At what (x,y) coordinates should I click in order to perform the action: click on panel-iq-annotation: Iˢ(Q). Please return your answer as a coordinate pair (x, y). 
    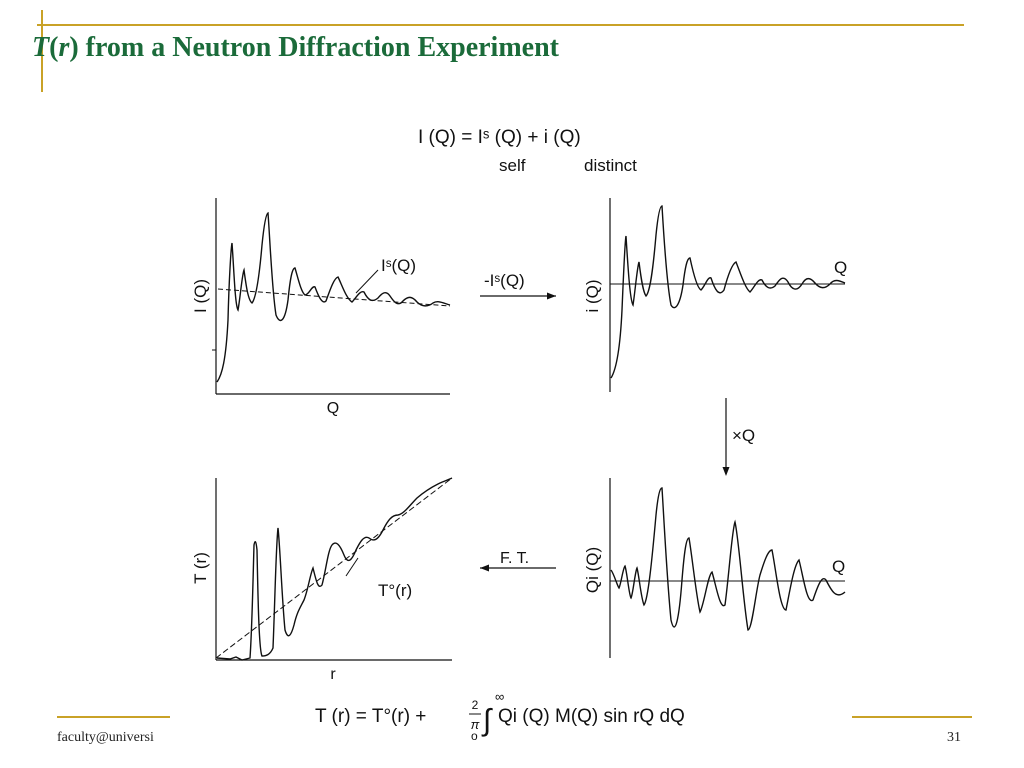
    Looking at the image, I should click on (398, 265).